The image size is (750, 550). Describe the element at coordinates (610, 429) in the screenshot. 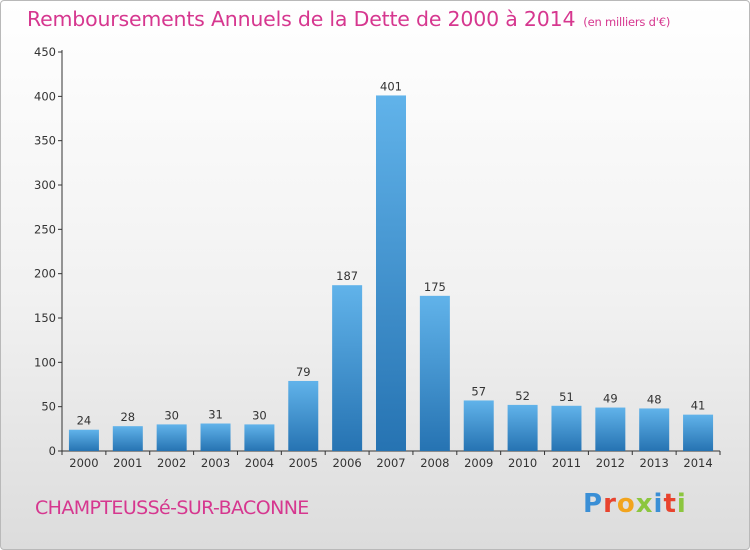

I see `bar-2012` at that location.